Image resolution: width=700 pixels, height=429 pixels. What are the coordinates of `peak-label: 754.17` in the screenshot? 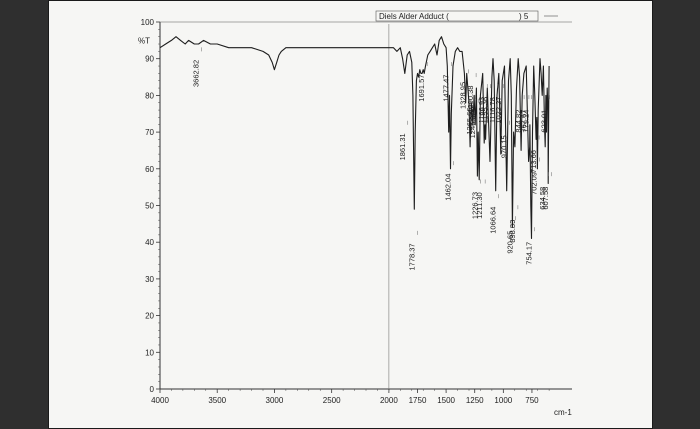 It's located at (529, 253).